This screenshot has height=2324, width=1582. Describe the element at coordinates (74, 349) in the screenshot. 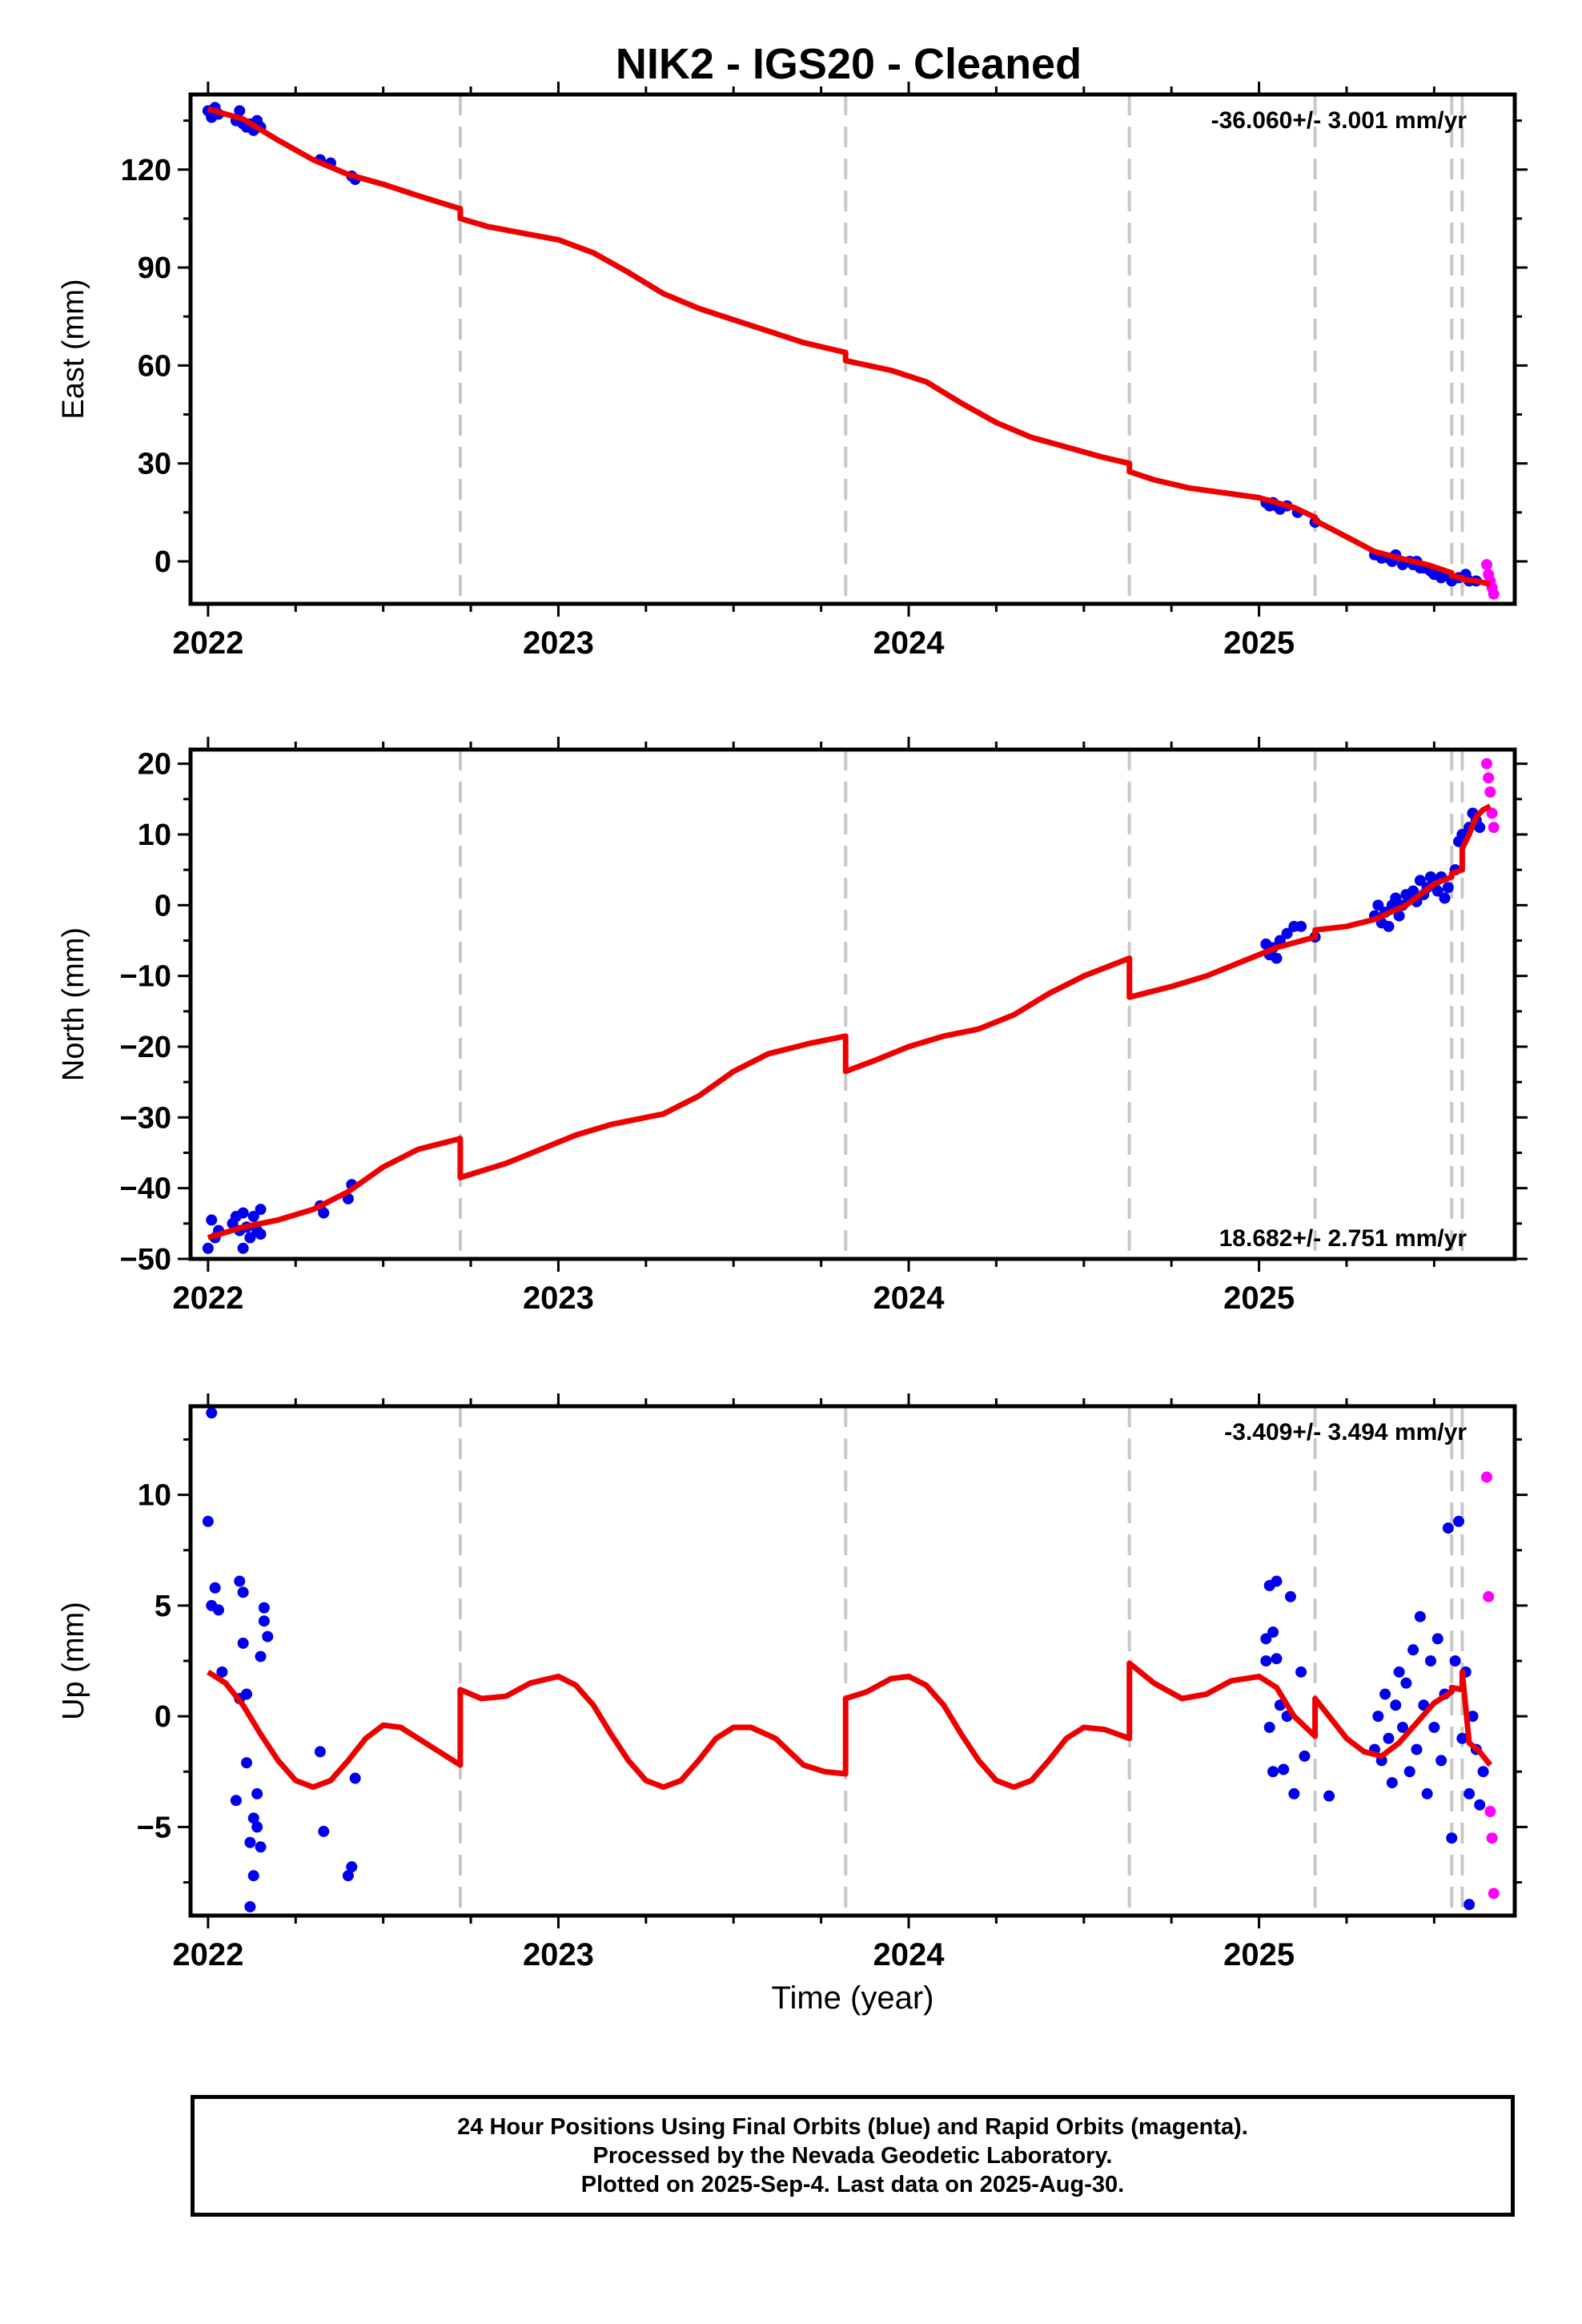

I see `east-y-axis-label: East (mm)` at that location.